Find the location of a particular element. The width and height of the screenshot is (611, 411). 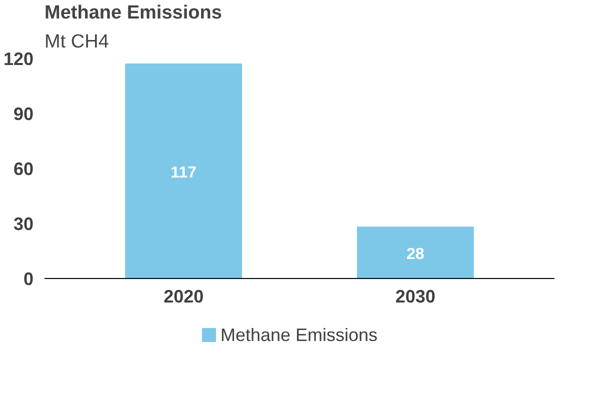

y-tick-label: 60 is located at coordinates (23, 169).